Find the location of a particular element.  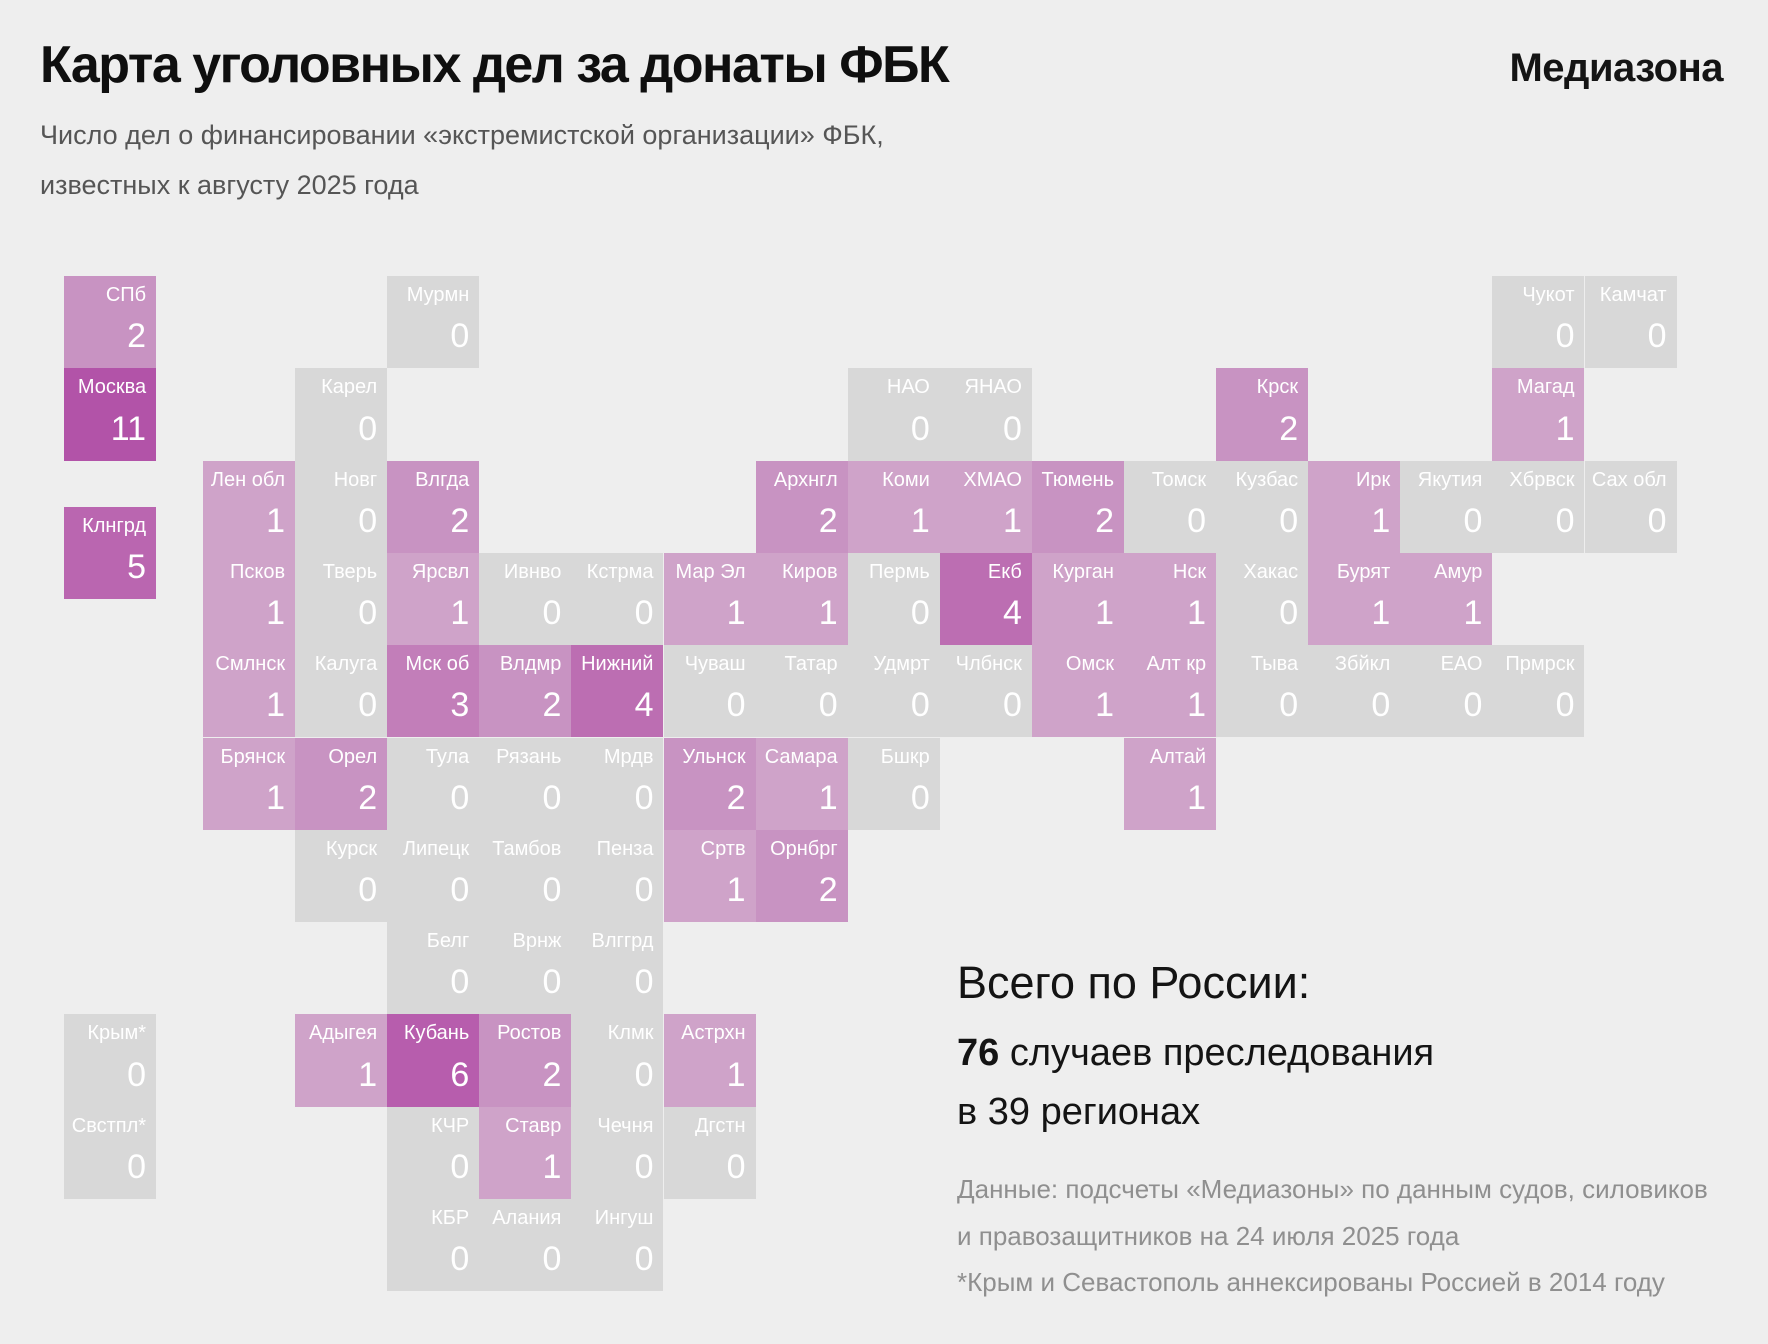

map-tile: Ингуш 0 is located at coordinates (617, 1245).